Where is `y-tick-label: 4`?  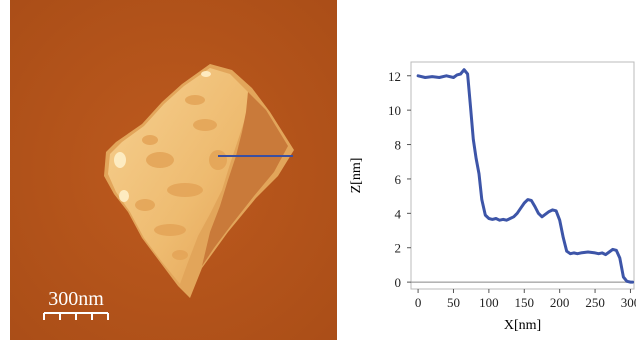
y-tick-label: 4 is located at coordinates (398, 213).